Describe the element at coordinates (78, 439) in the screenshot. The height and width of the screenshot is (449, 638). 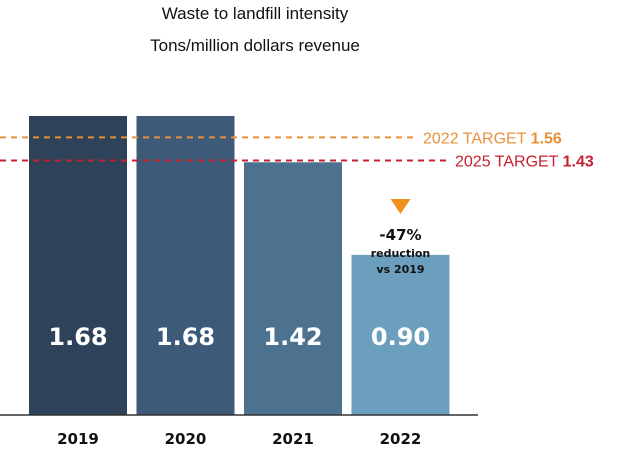
I see `x-tick-label-2019: 2019` at that location.